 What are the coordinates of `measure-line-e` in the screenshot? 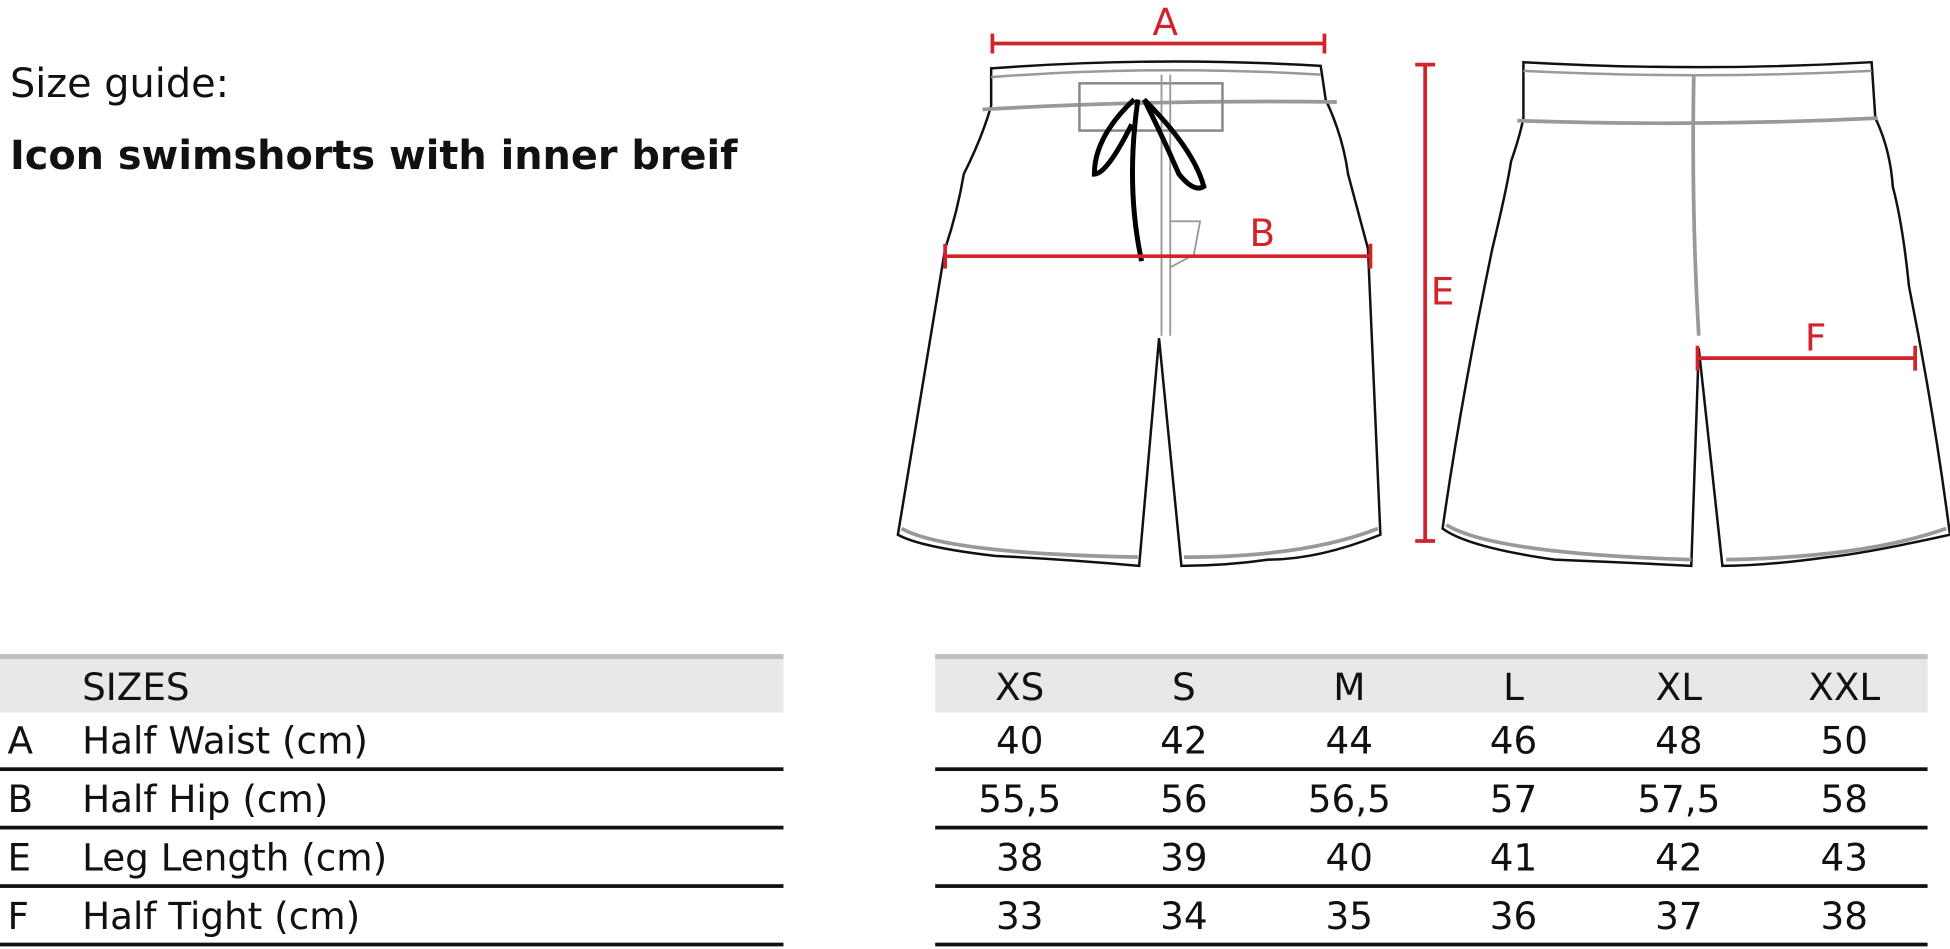 It's located at (1425, 302).